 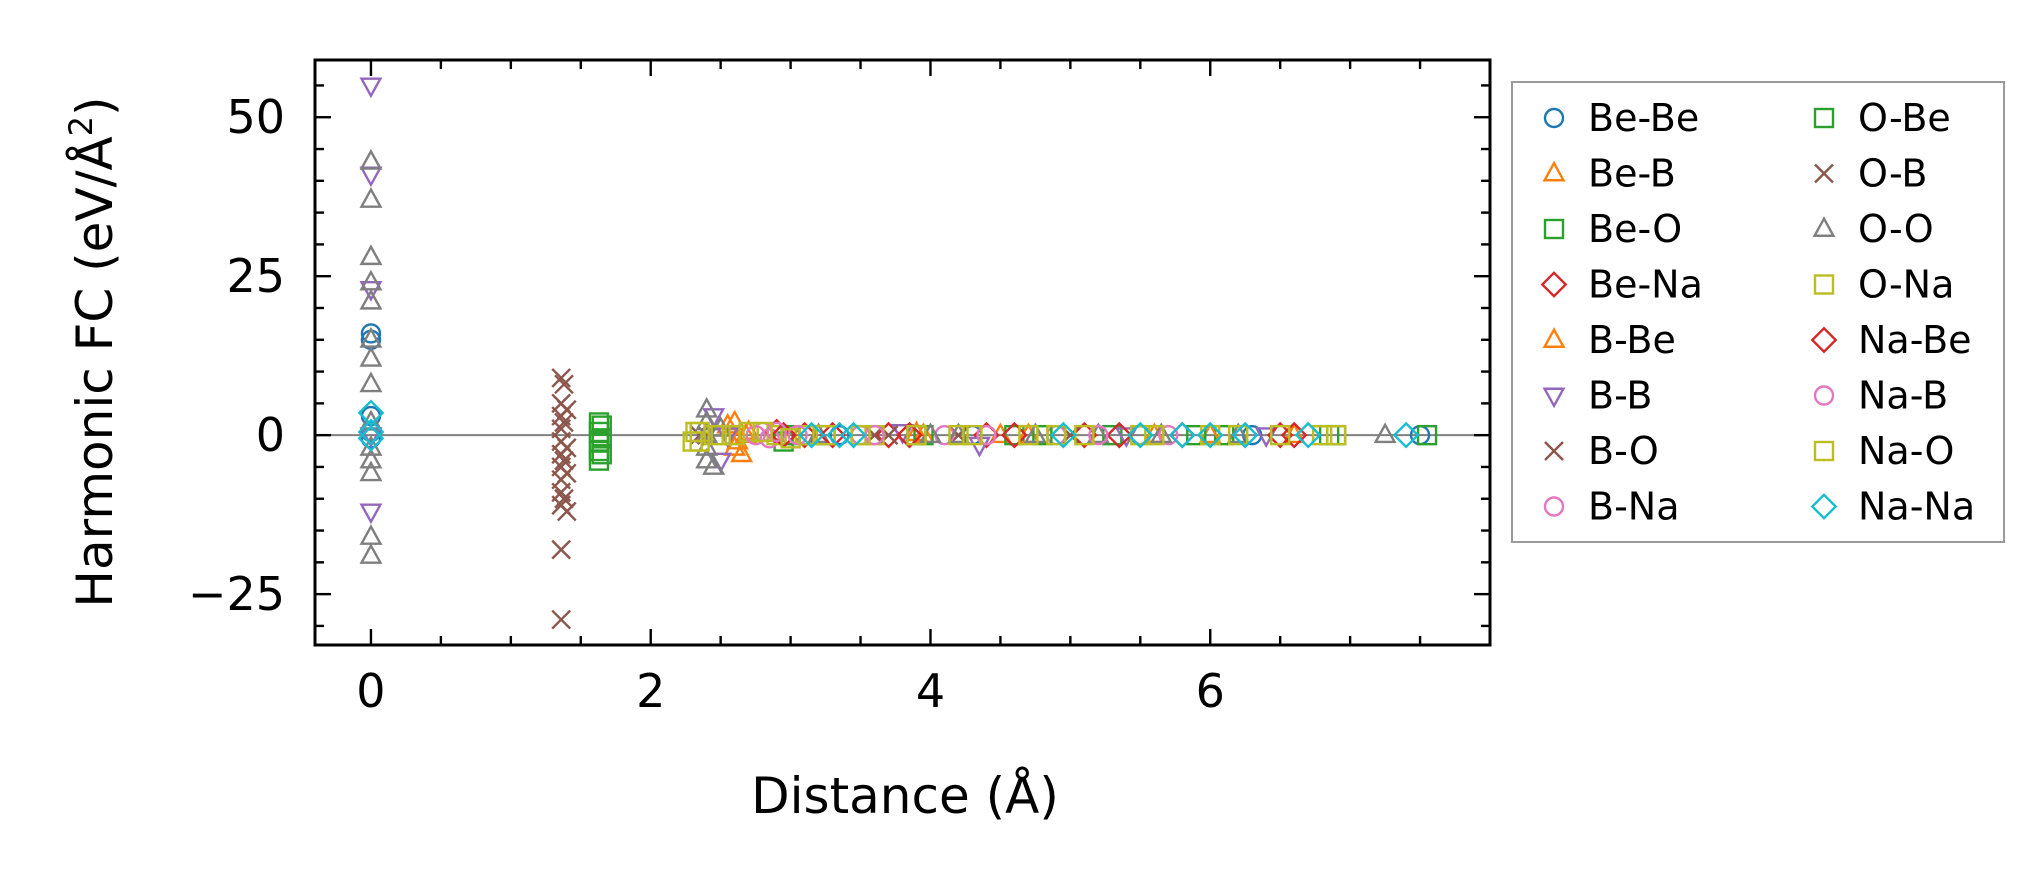 What do you see at coordinates (1906, 285) in the screenshot?
I see `legend-label: O-Na` at bounding box center [1906, 285].